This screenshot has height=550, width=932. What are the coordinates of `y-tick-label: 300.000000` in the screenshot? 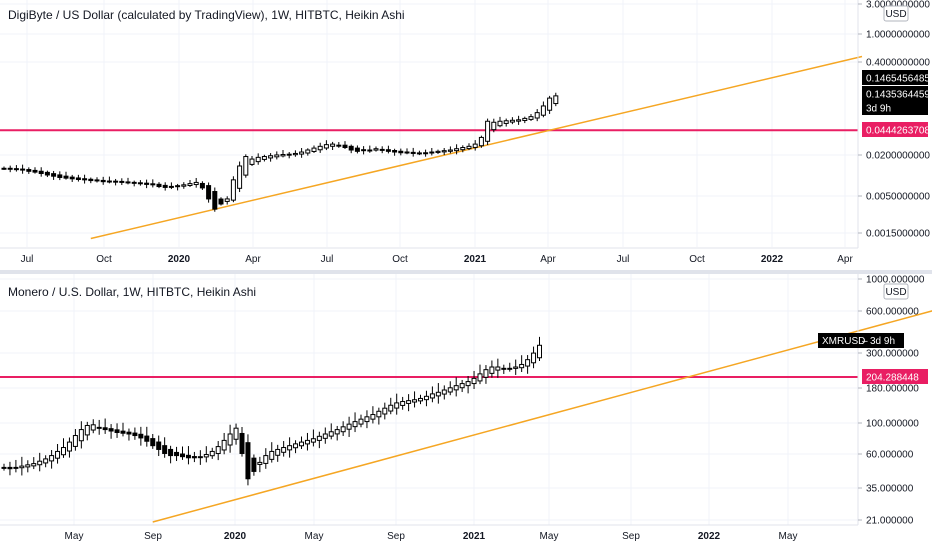 It's located at (892, 354).